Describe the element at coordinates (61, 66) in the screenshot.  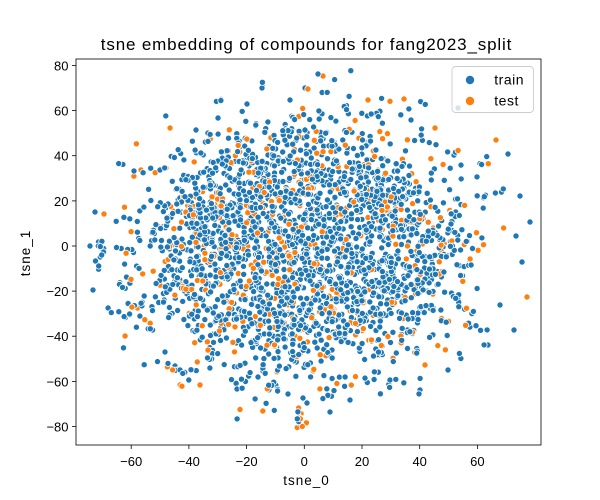
I see `svg-text: 80` at that location.